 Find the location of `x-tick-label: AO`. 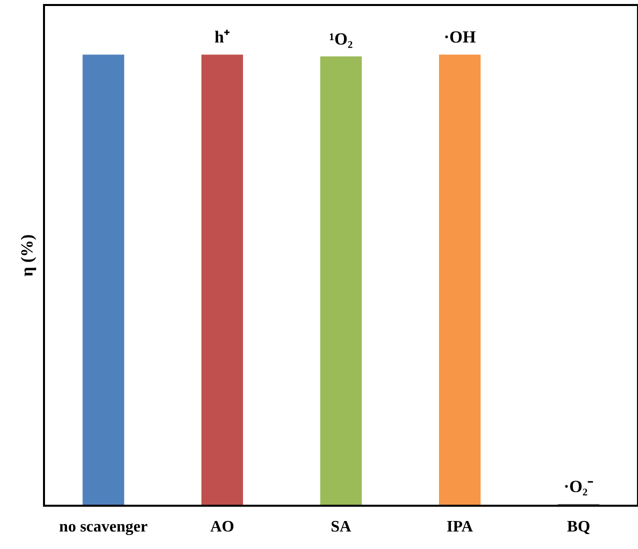

x-tick-label: AO is located at coordinates (222, 527).